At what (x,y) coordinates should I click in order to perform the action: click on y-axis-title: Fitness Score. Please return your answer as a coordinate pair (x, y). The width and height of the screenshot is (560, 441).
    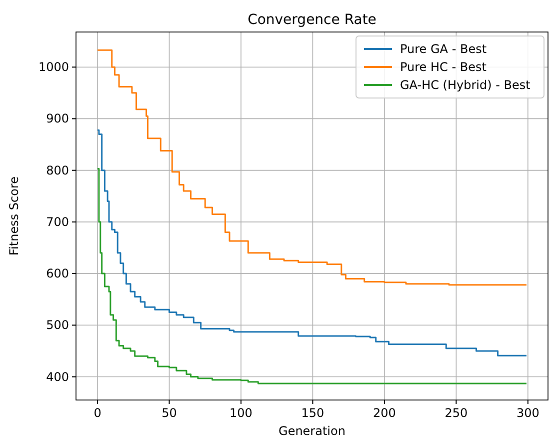
    Looking at the image, I should click on (14, 216).